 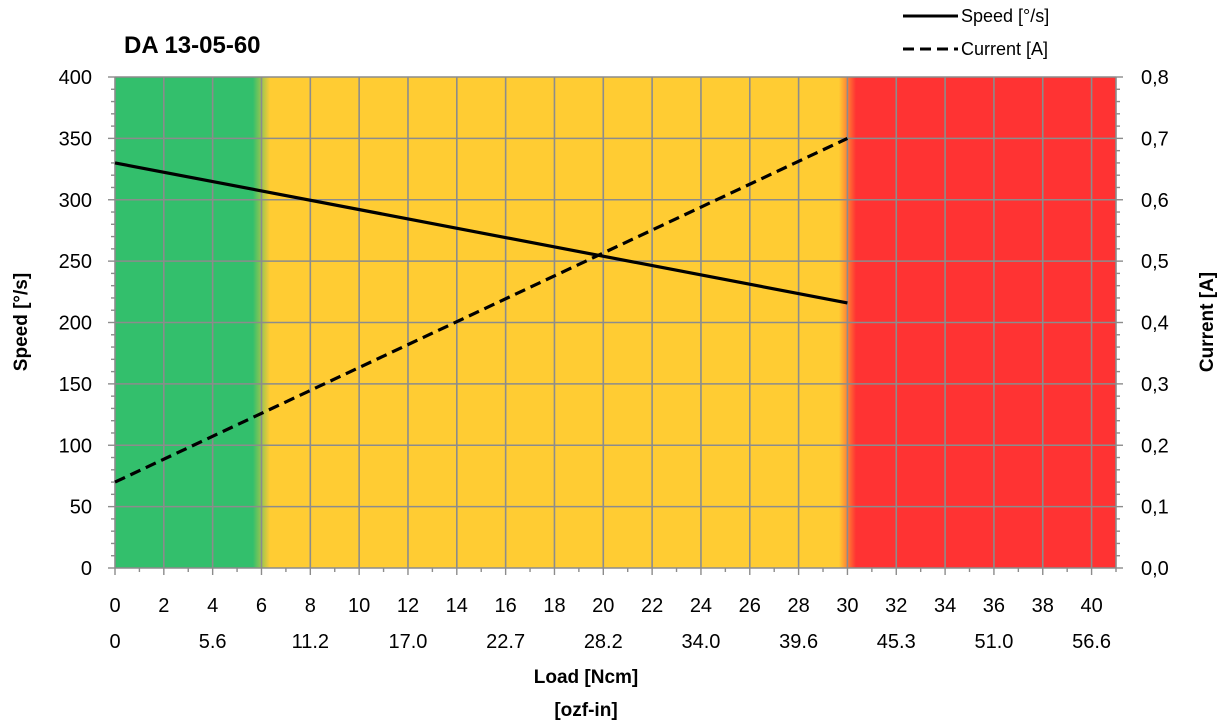 I want to click on x-tick-label: 16, so click(x=506, y=606).